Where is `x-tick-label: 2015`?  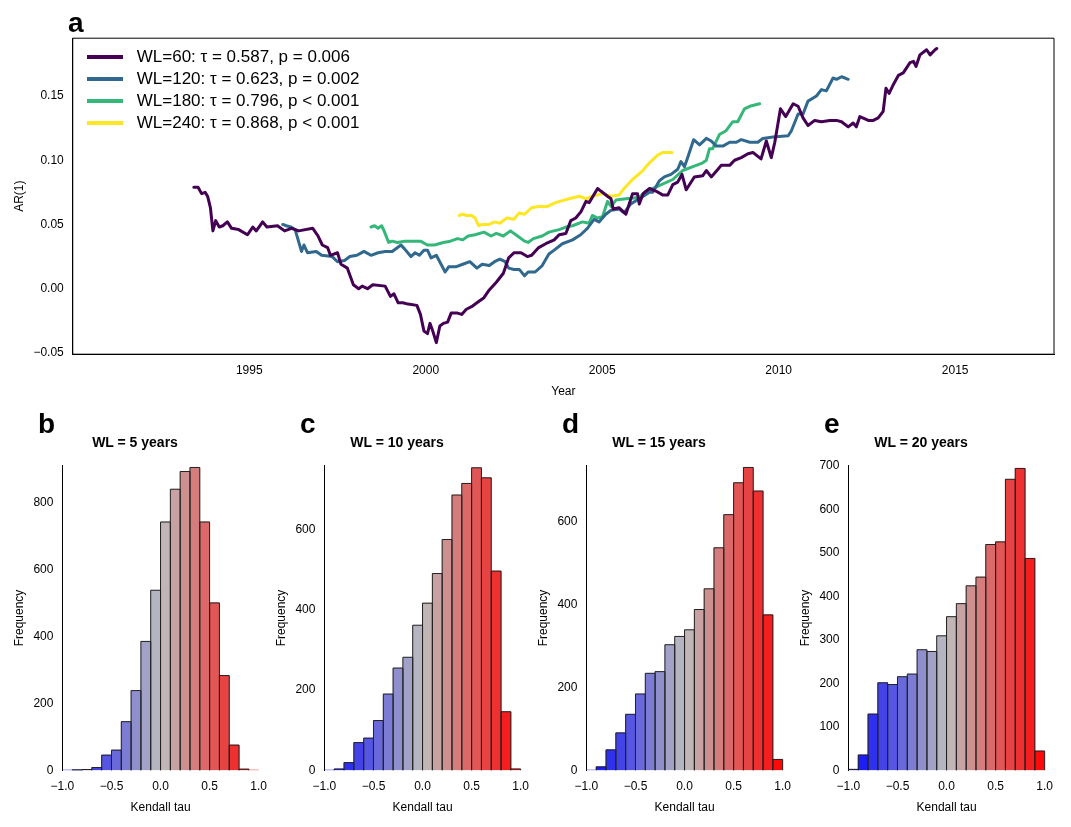 x-tick-label: 2015 is located at coordinates (955, 369).